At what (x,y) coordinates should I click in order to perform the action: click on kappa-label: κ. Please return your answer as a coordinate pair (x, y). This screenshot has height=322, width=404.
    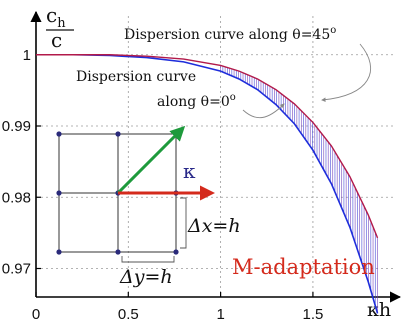
    Looking at the image, I should click on (189, 171).